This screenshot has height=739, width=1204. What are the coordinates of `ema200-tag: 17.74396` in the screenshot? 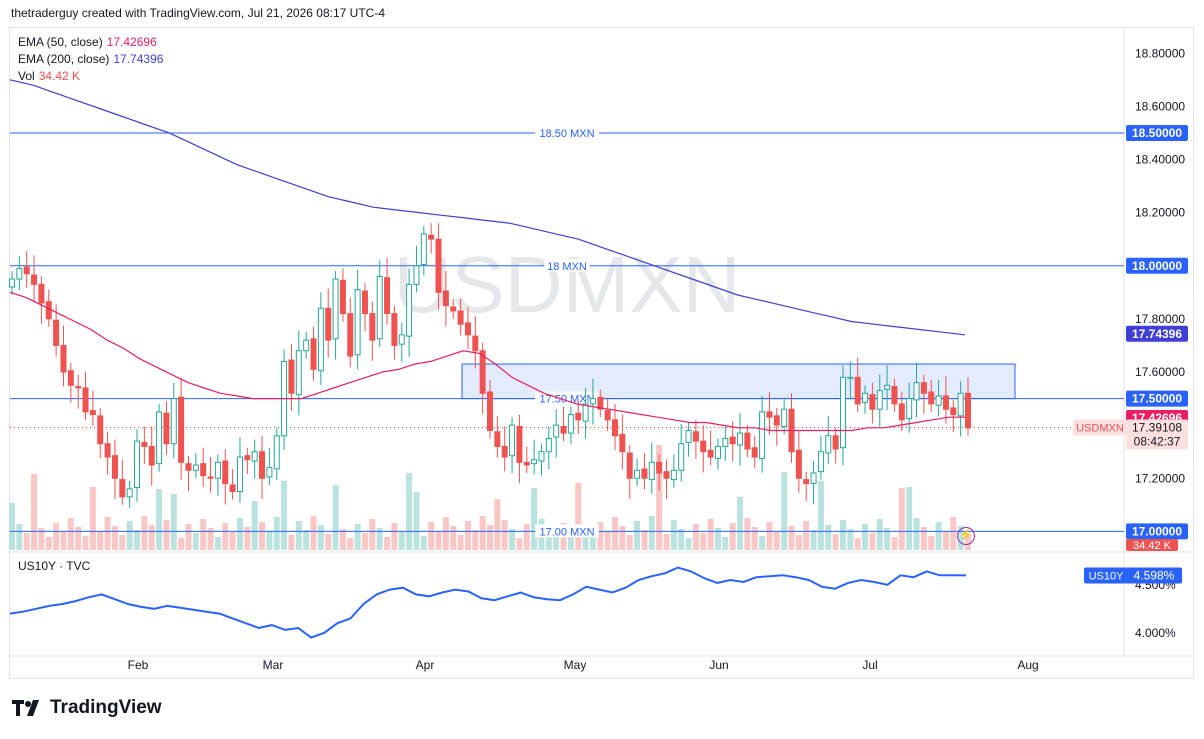 It's located at (1157, 334).